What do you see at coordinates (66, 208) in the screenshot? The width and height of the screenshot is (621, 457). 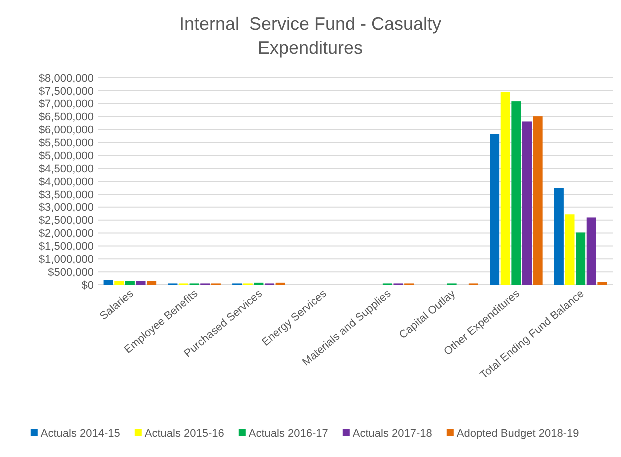 I see `y-tick-label: $3,000,000` at bounding box center [66, 208].